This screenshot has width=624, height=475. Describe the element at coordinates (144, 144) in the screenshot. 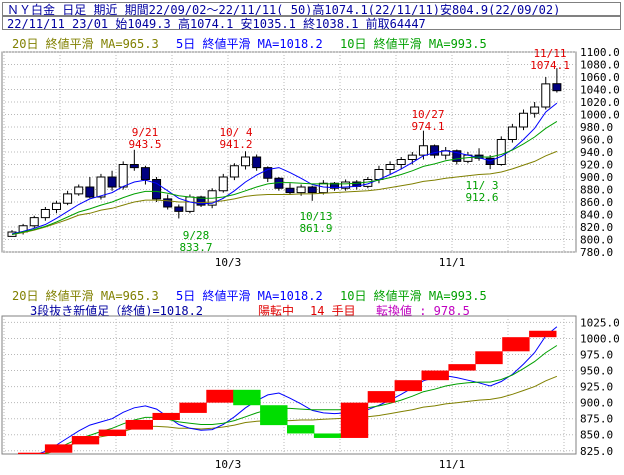

I see `annotation-value: 943.5` at that location.